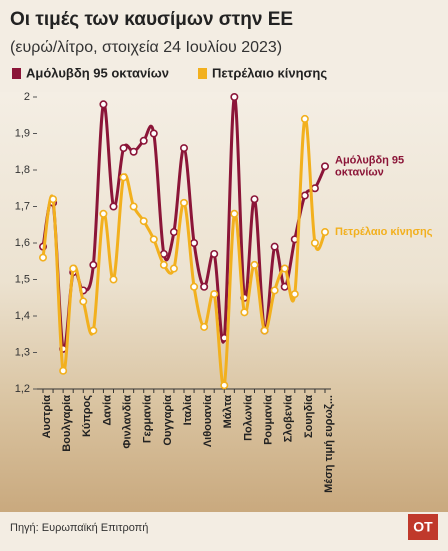 Image resolution: width=448 pixels, height=551 pixels. What do you see at coordinates (151, 19) in the screenshot?
I see `chart-title: Οι τιμές των καυσίμων στην ΕΕ` at bounding box center [151, 19].